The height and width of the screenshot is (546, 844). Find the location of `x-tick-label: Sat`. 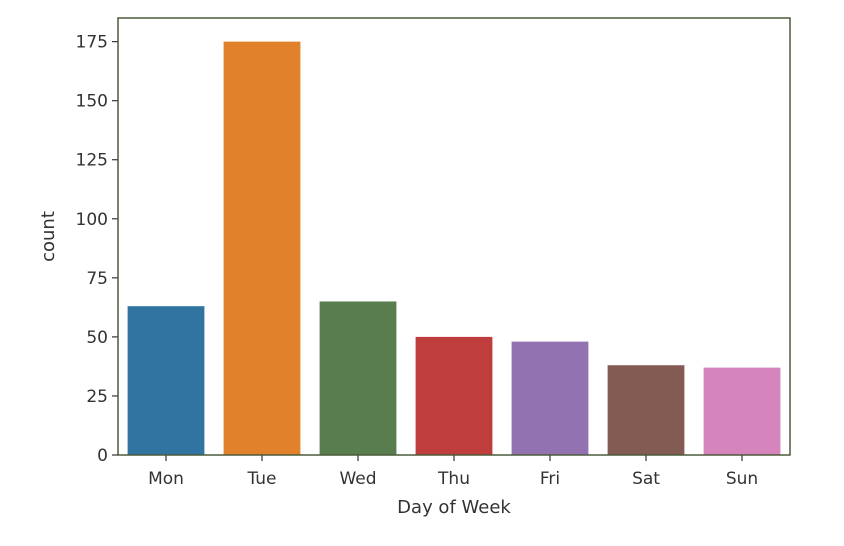

x-tick-label: Sat is located at coordinates (646, 479).